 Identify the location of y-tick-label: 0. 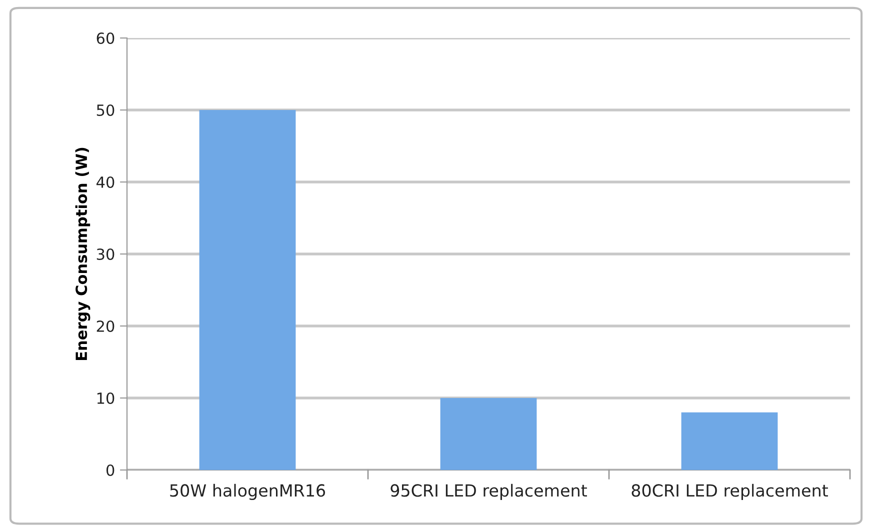
(110, 470).